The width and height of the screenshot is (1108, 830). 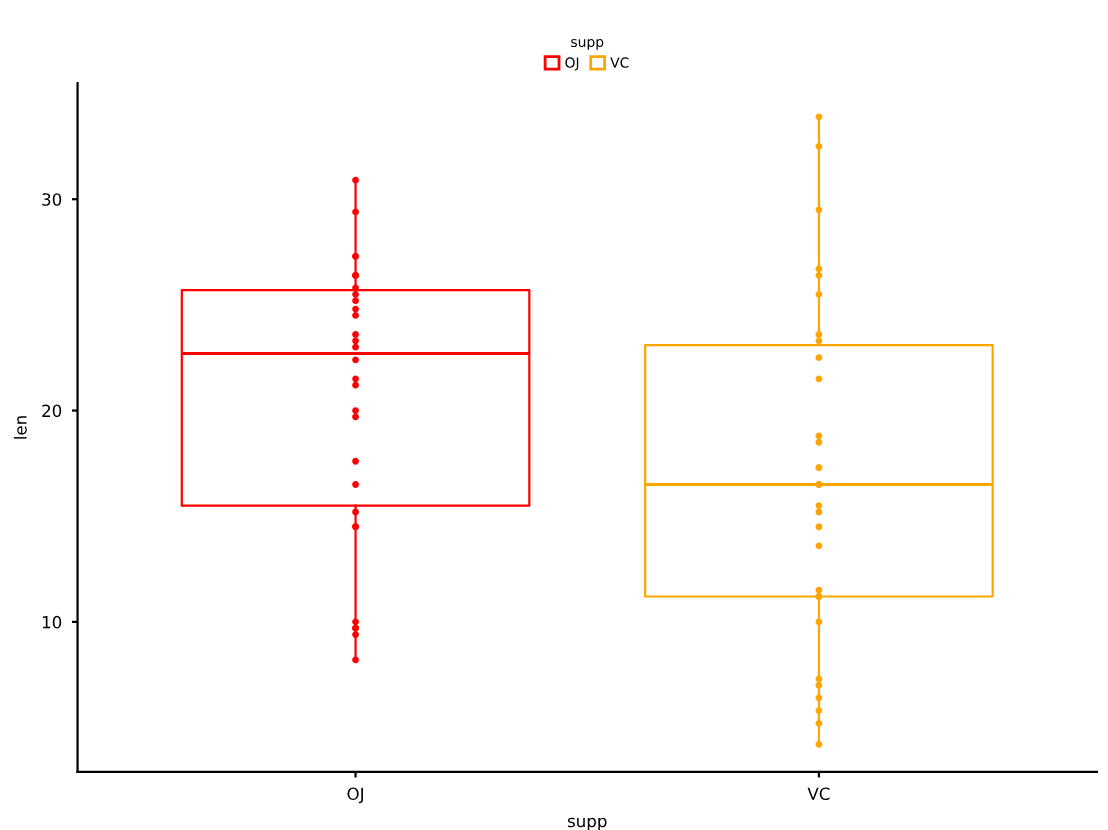 What do you see at coordinates (20, 427) in the screenshot?
I see `y-axis-title: len` at bounding box center [20, 427].